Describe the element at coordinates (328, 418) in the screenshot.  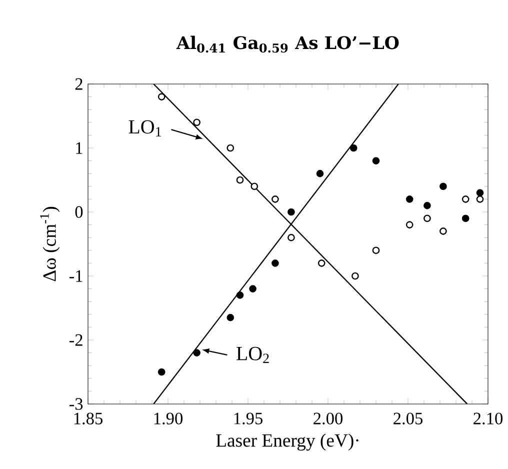
I see `x-tick-label: 2.00` at that location.